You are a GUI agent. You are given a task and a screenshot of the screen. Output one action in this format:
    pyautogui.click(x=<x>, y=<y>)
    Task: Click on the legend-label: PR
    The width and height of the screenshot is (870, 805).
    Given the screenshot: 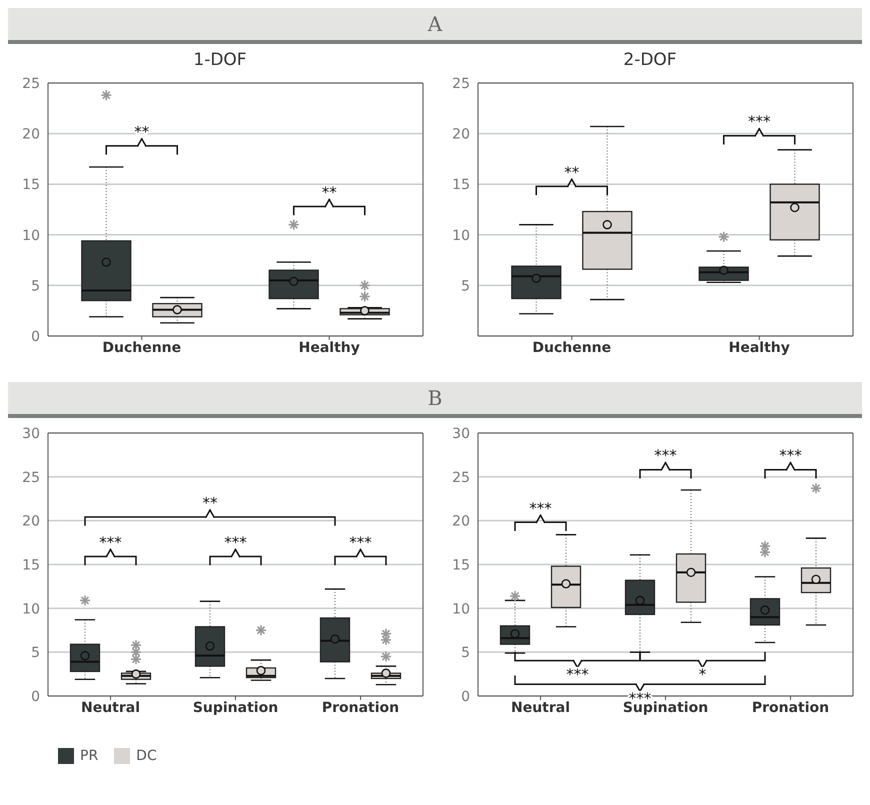 What is the action you would take?
    pyautogui.click(x=88, y=756)
    